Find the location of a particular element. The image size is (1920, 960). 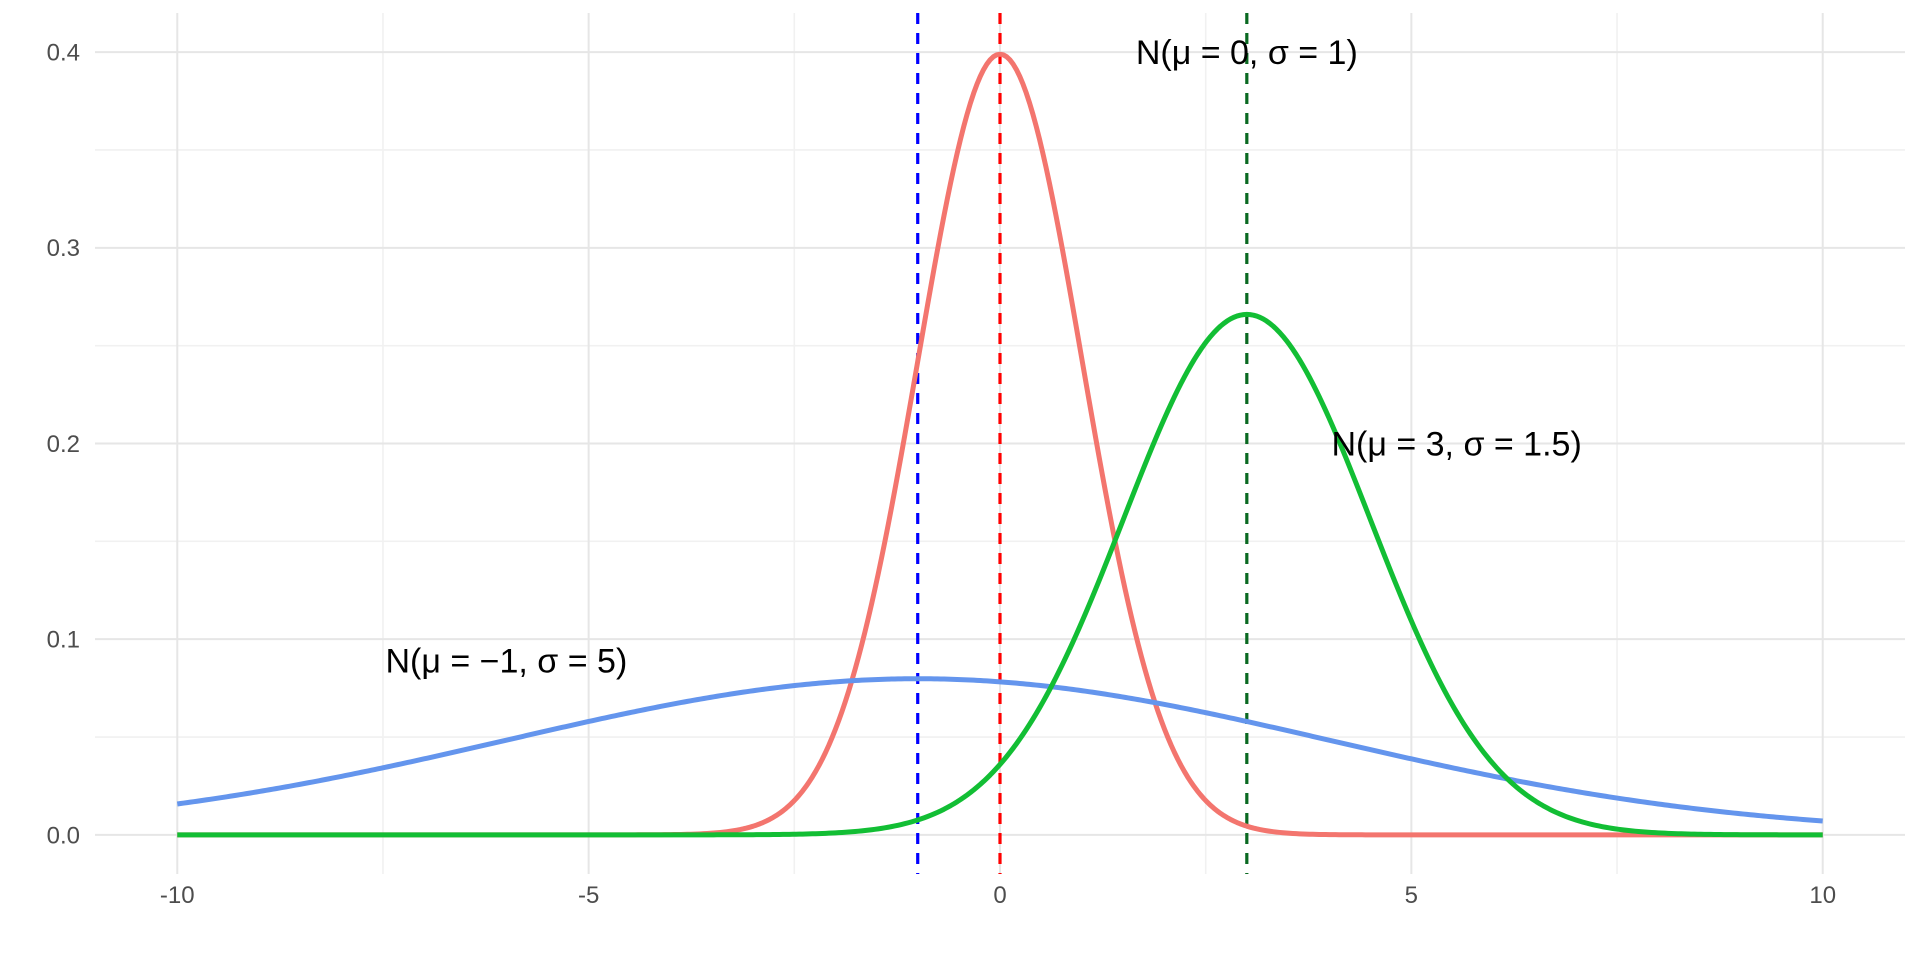

y-tick-label-0.0: 0.0 is located at coordinates (63, 835).